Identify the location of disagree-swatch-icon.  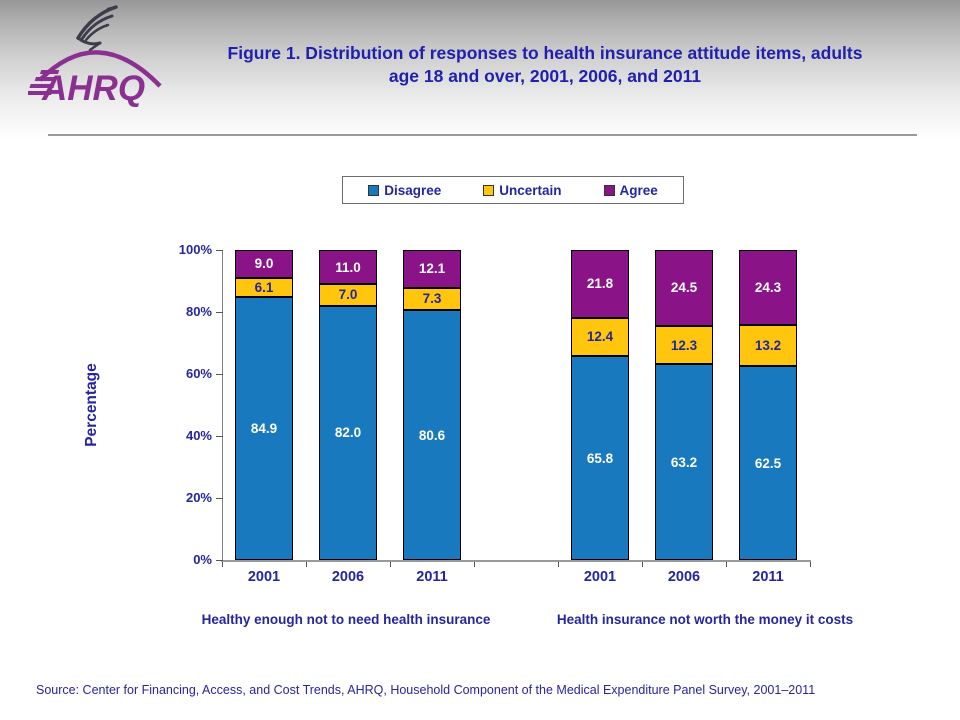
(374, 190).